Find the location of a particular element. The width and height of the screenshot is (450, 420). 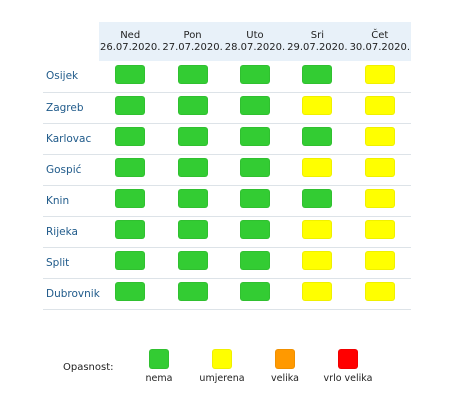

legend-label: nema is located at coordinates (159, 378).